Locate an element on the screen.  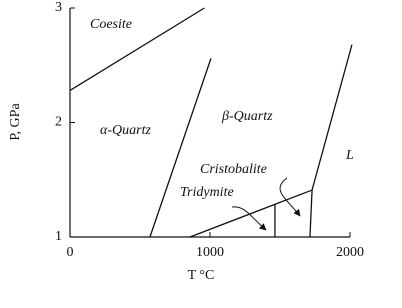
y-tick-label: 2 is located at coordinates (58, 122).